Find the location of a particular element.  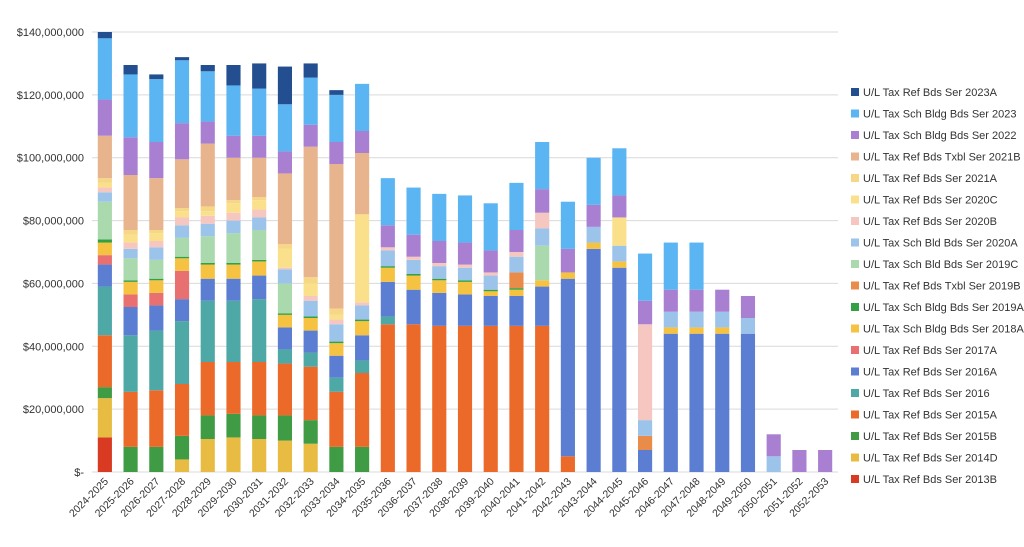

y-tick-label: $140,000,000 is located at coordinates (50, 33).